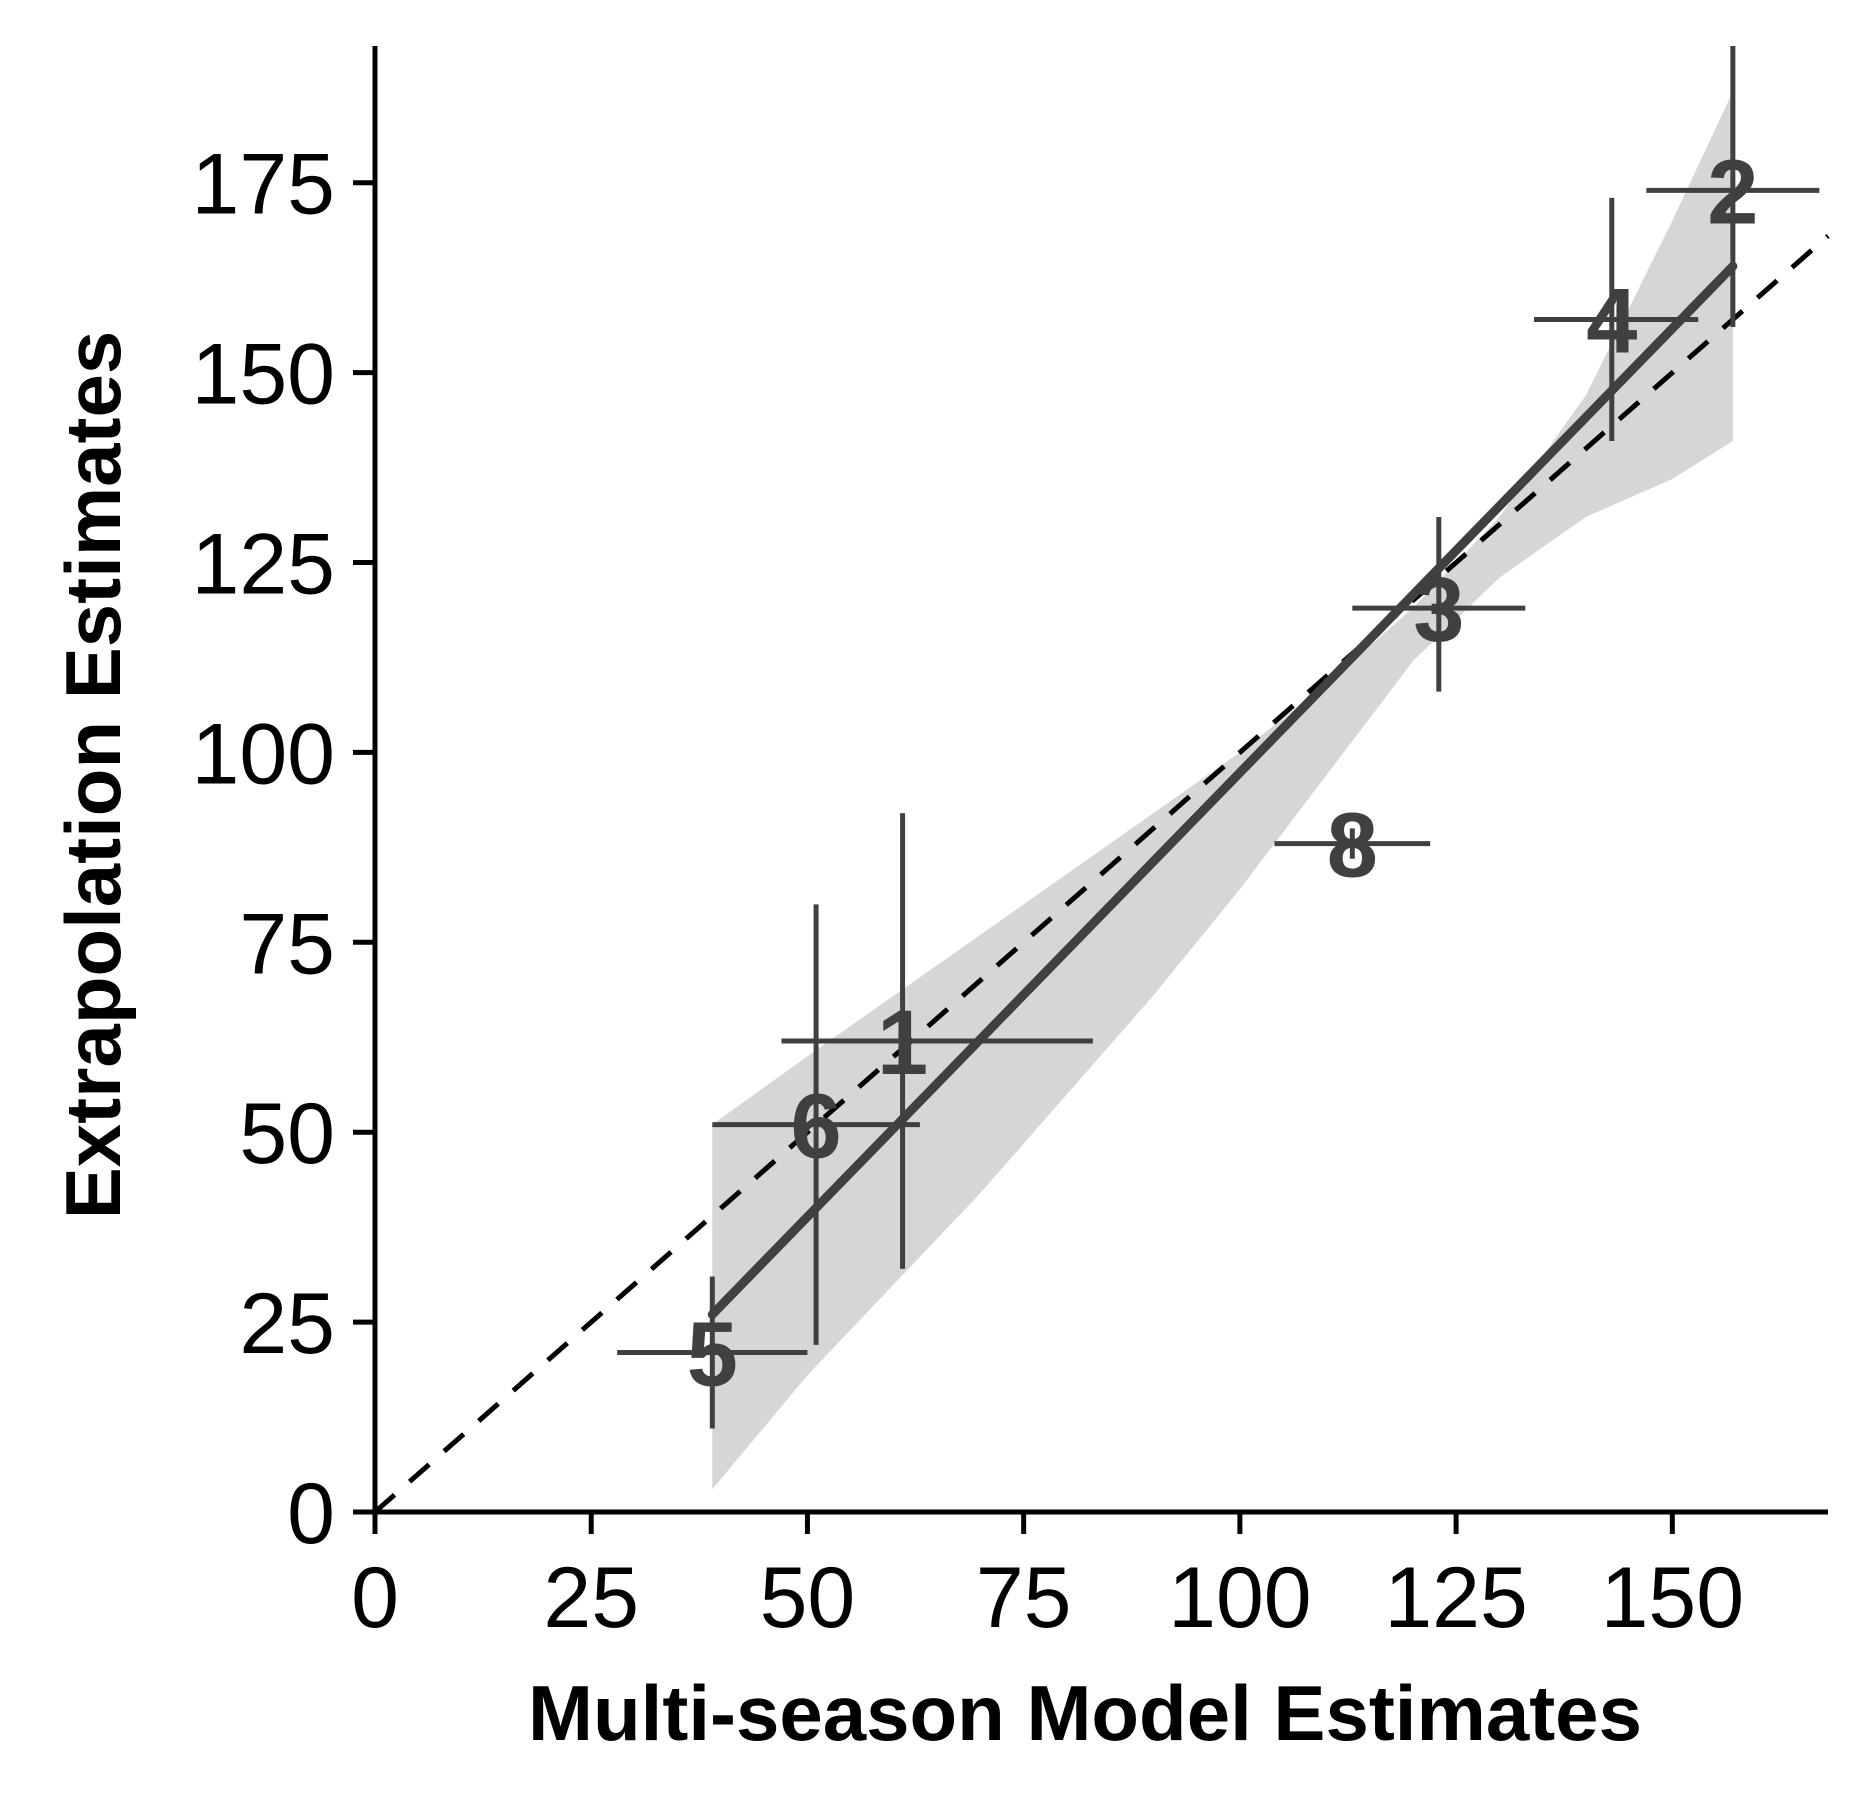  What do you see at coordinates (1085, 1713) in the screenshot?
I see `x-axis-title: Multi-season Model Estimates` at bounding box center [1085, 1713].